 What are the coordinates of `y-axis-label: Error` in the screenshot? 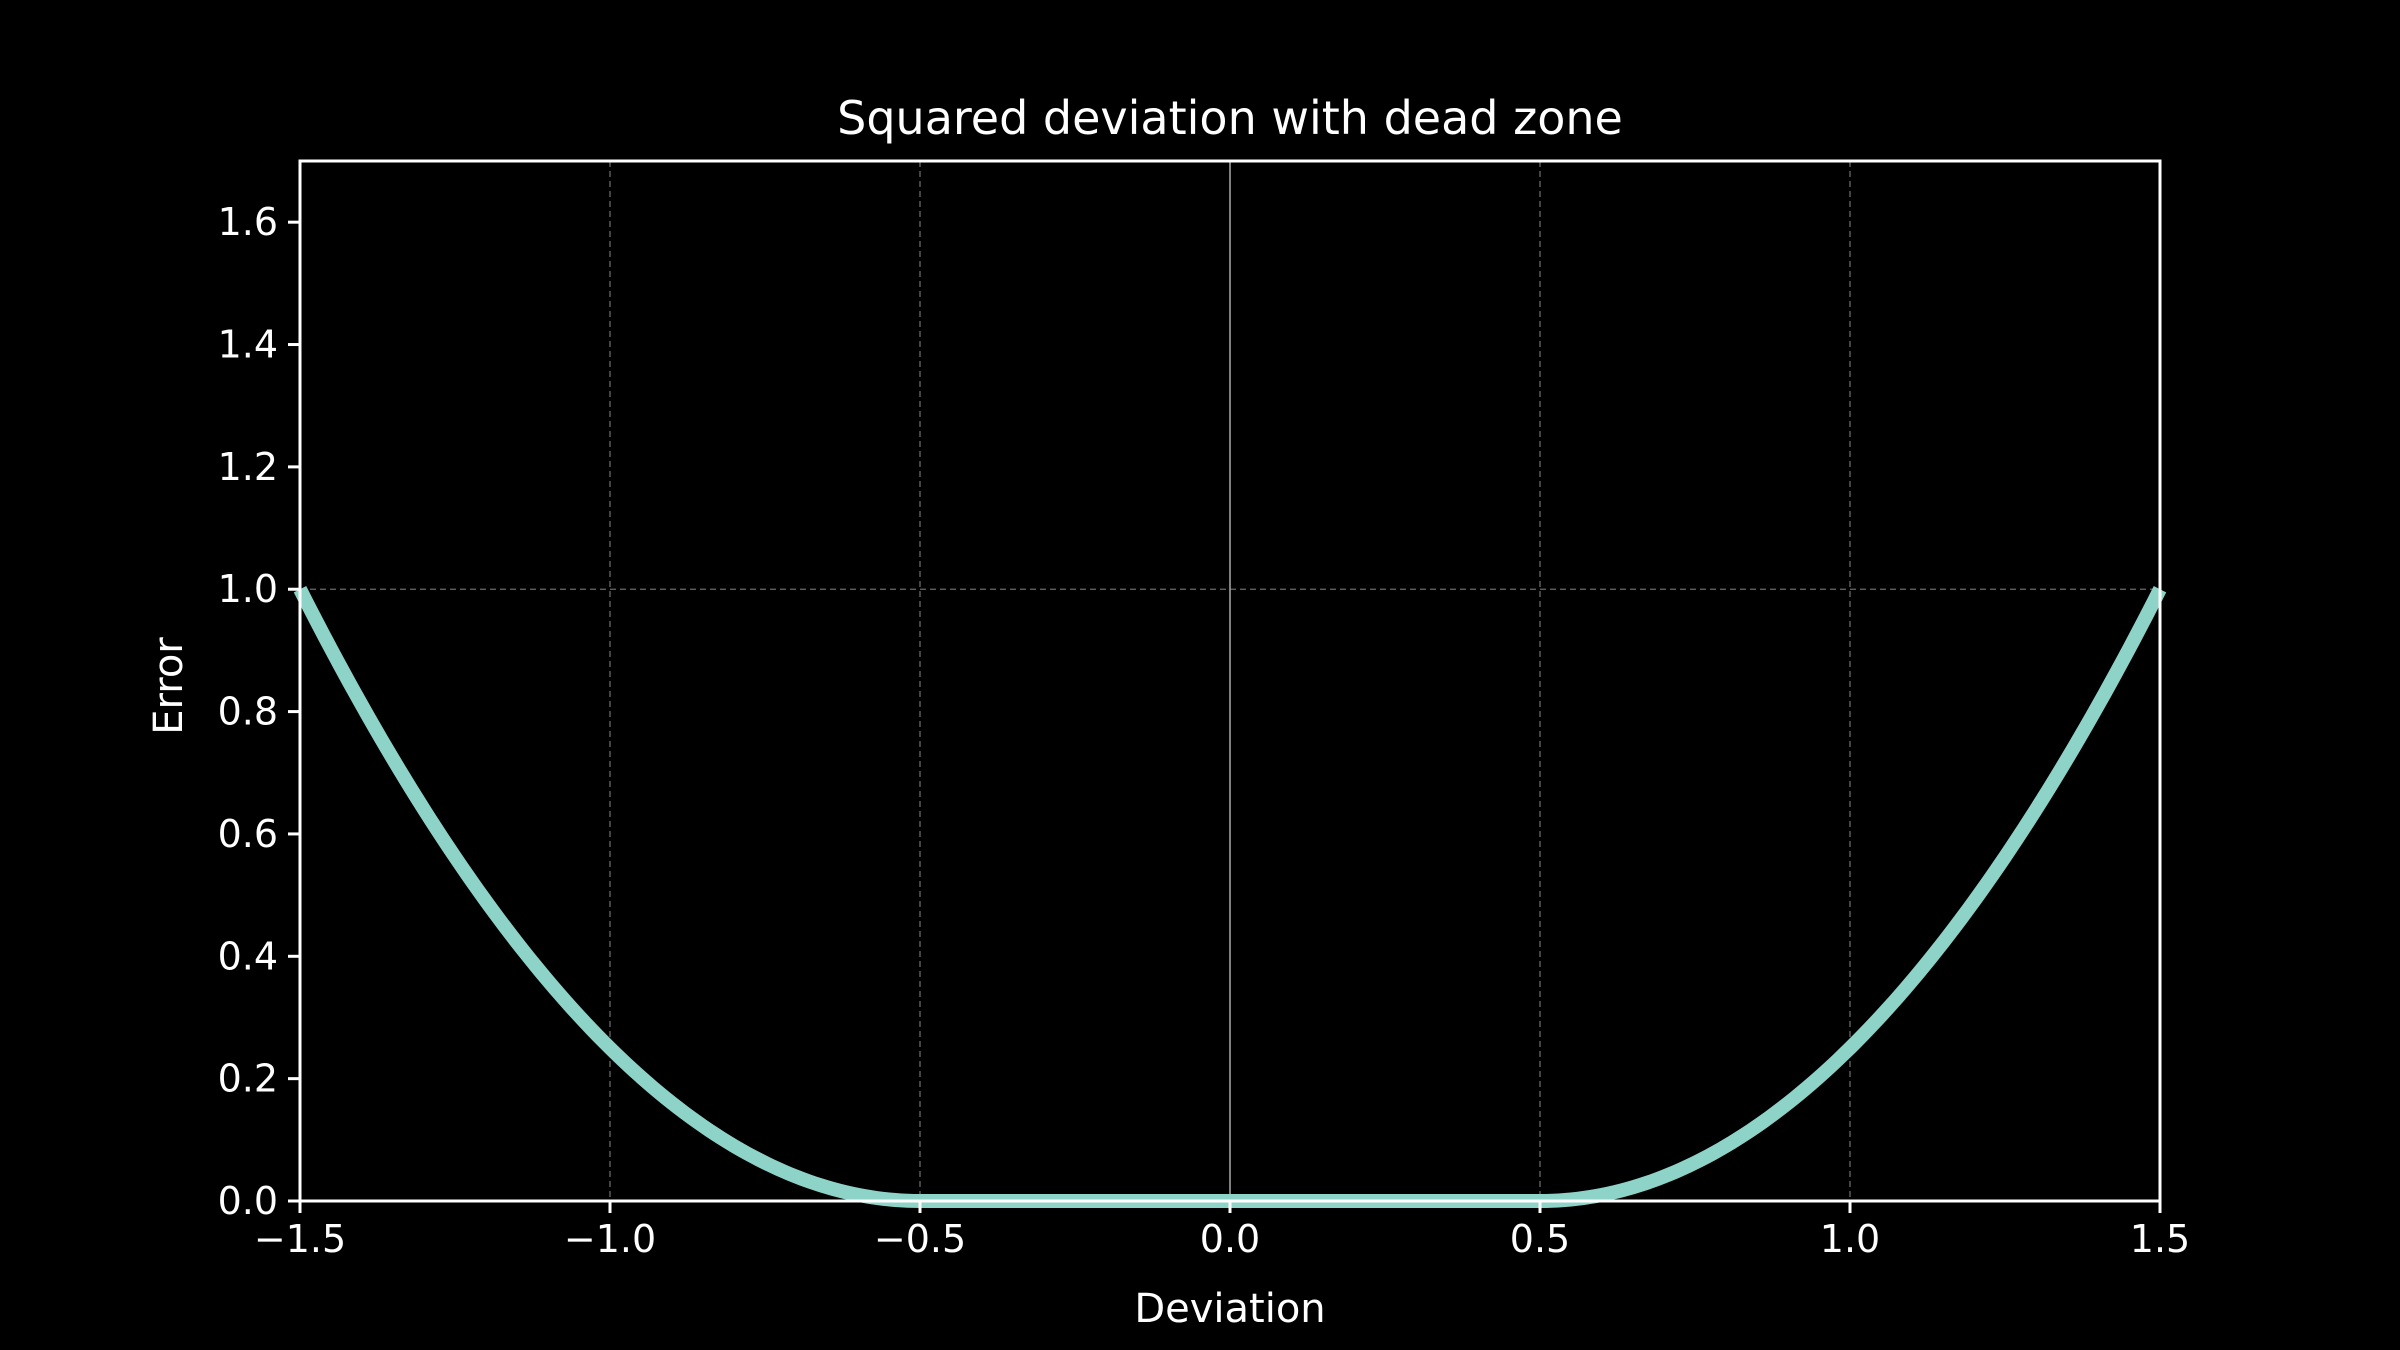 It's located at (169, 686).